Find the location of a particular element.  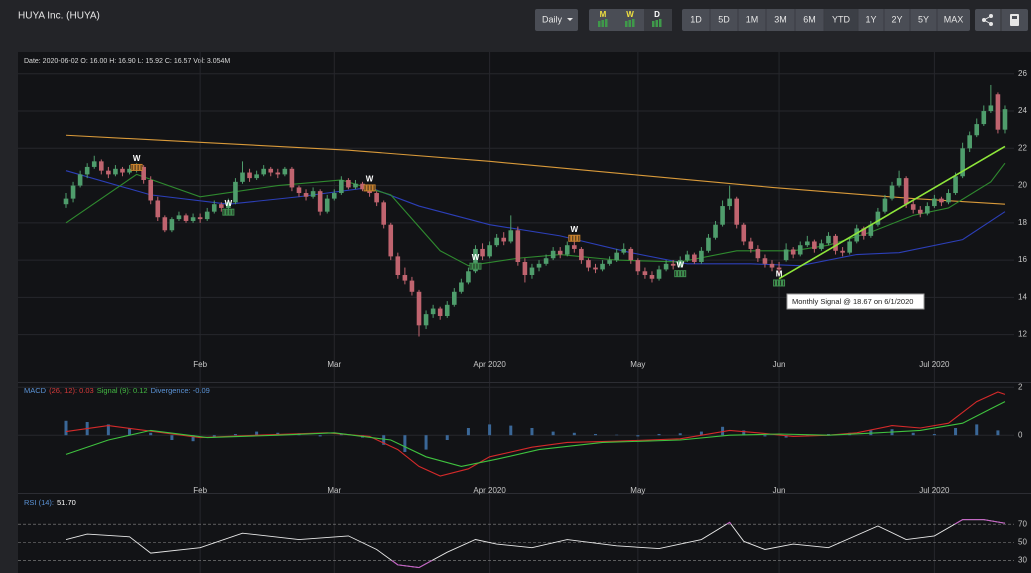

interval-button is located at coordinates (556, 20).